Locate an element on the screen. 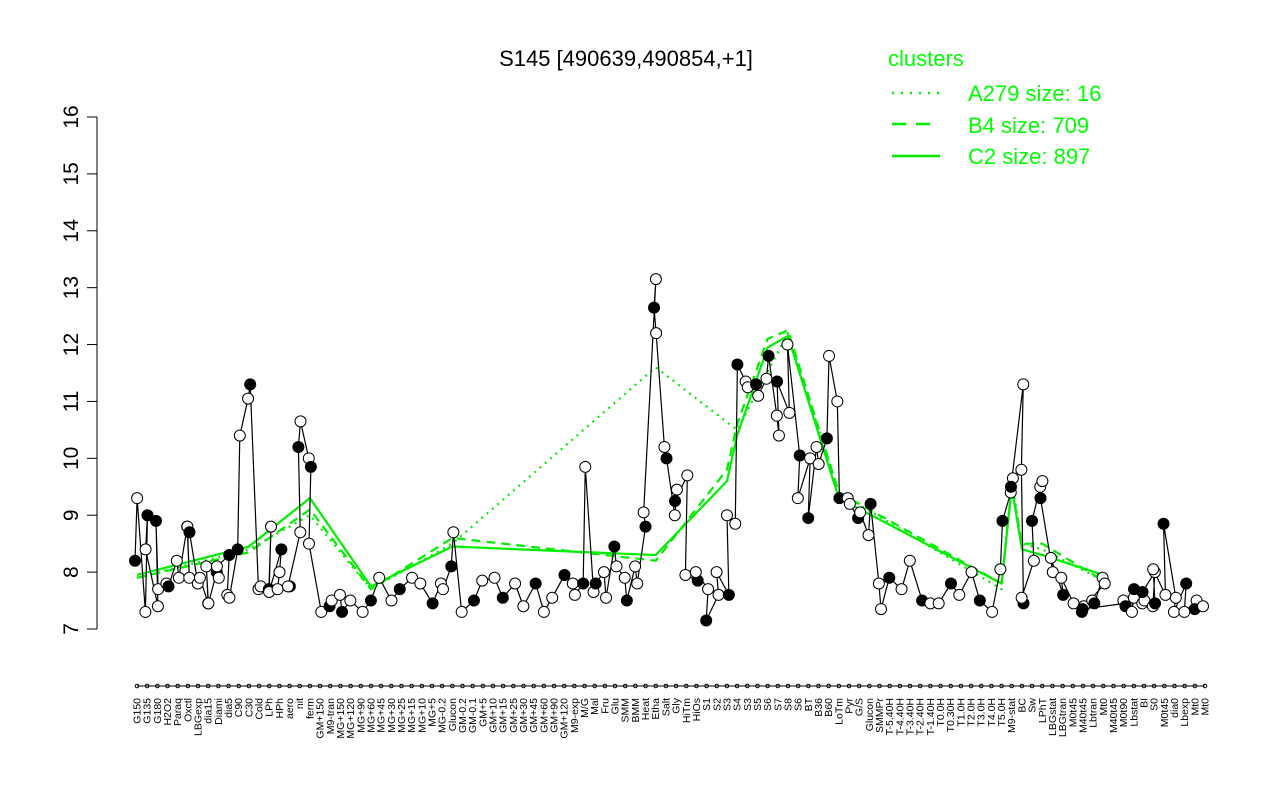  x-tick-label-98: Lbstat is located at coordinates (1134, 712).